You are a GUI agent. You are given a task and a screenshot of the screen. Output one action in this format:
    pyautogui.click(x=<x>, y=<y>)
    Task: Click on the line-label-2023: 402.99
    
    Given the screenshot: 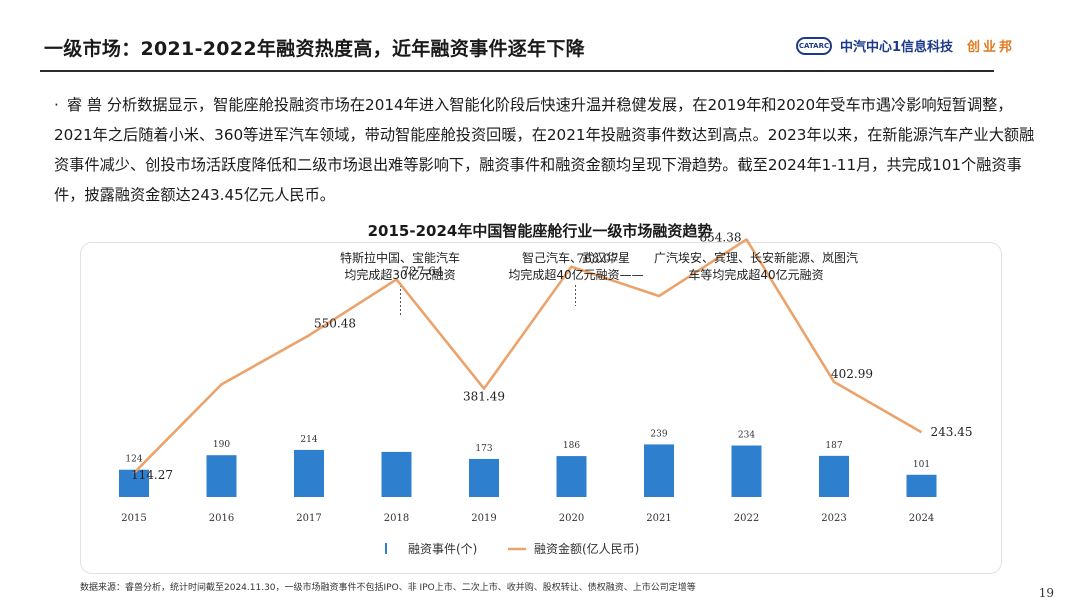 What is the action you would take?
    pyautogui.click(x=852, y=374)
    